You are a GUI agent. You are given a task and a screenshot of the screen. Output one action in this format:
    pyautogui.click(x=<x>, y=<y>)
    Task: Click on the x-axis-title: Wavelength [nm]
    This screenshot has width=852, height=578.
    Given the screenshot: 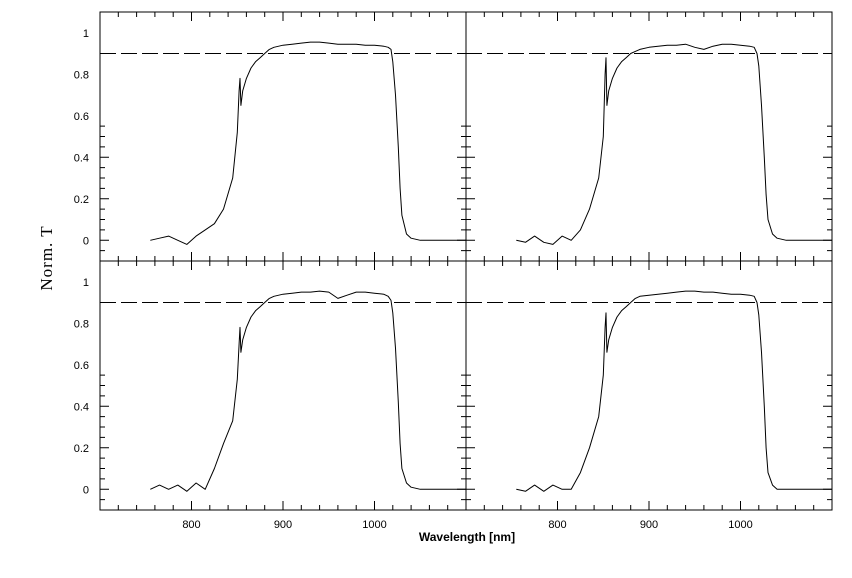 What is the action you would take?
    pyautogui.click(x=467, y=537)
    